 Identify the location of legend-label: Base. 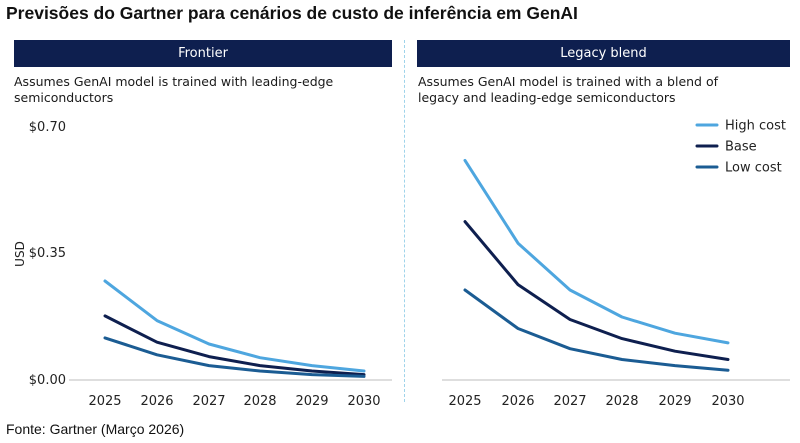
(741, 147).